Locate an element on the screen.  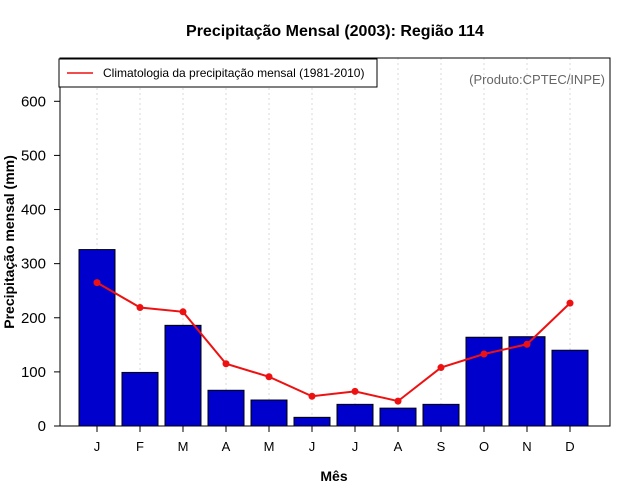
y-tick-label-200: 200 is located at coordinates (33, 318).